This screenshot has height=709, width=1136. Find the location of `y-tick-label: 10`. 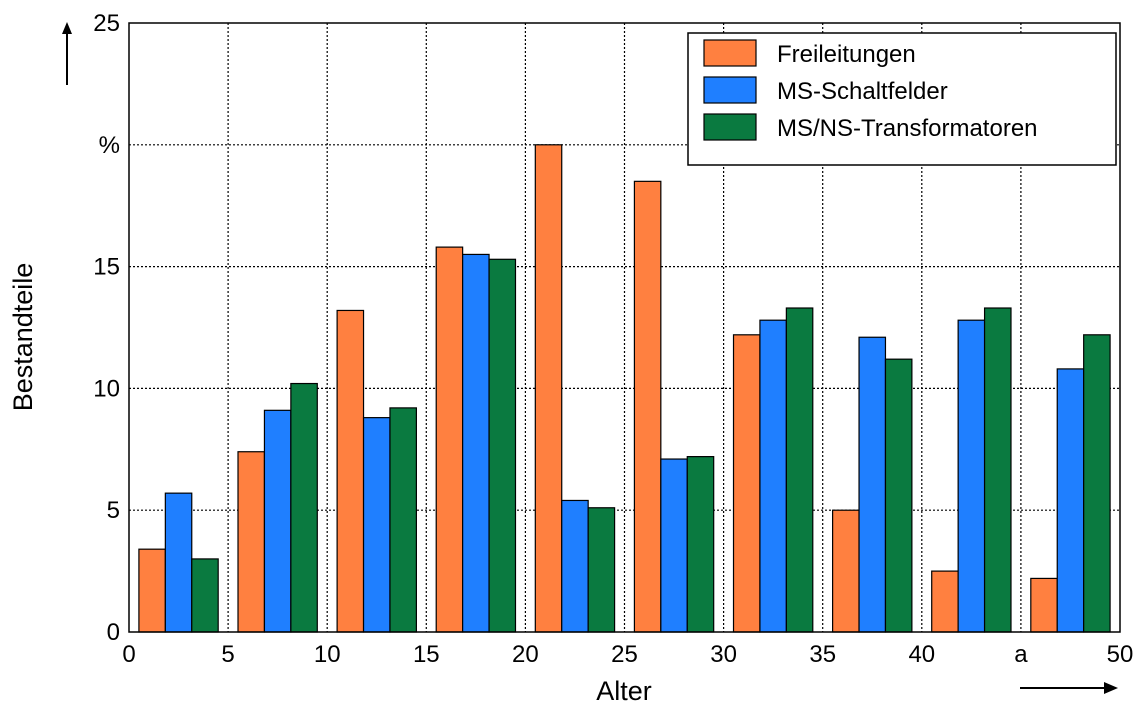

y-tick-label: 10 is located at coordinates (106, 388).